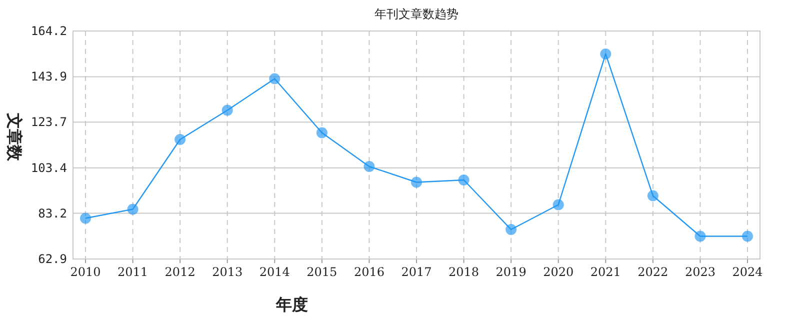 This screenshot has height=330, width=798. What do you see at coordinates (48, 77) in the screenshot?
I see `y-tick-label: 143.9` at bounding box center [48, 77].